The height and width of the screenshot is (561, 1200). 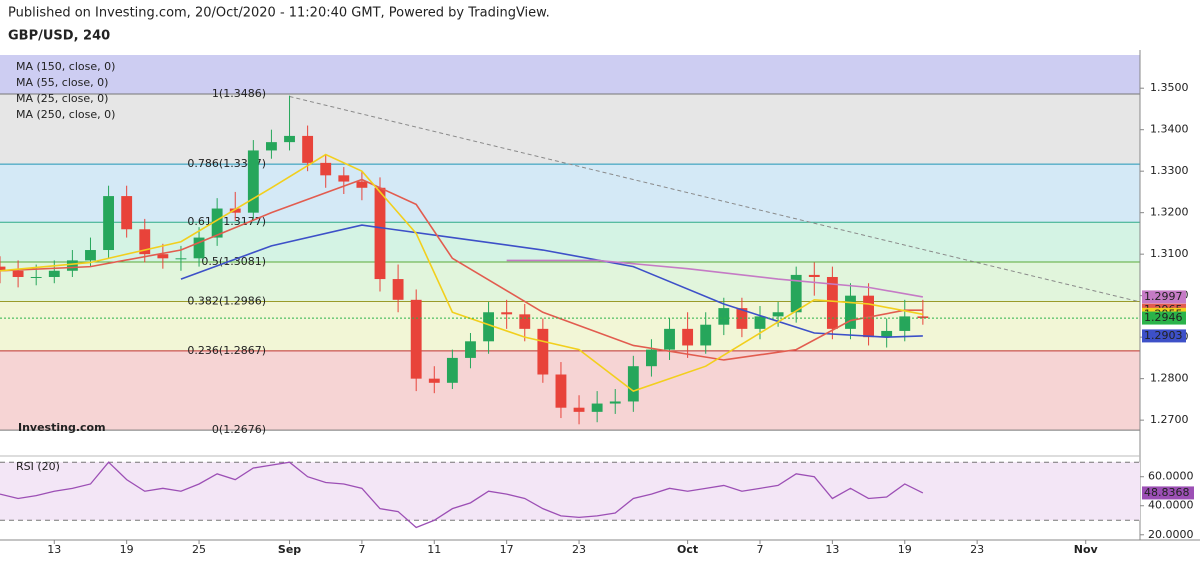 What do you see at coordinates (62, 82) in the screenshot?
I see `legend-entry: MA (55, close, 0)` at bounding box center [62, 82].